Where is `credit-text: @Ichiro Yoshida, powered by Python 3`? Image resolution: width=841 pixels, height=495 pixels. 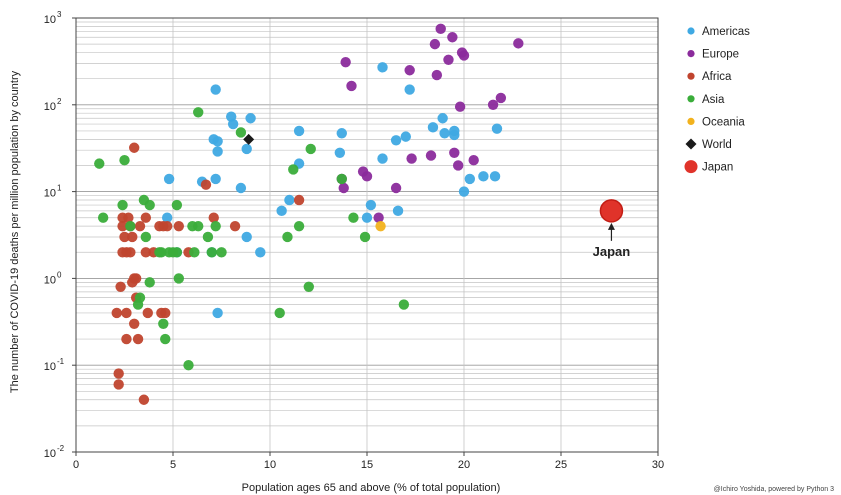 credit-text: @Ichiro Yoshida, powered by Python 3 is located at coordinates (774, 489).